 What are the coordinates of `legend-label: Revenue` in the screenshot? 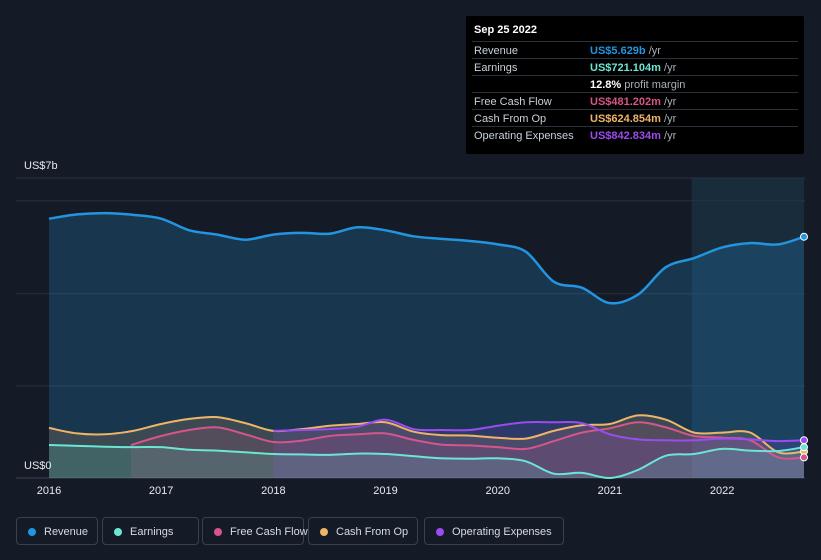 It's located at (66, 532).